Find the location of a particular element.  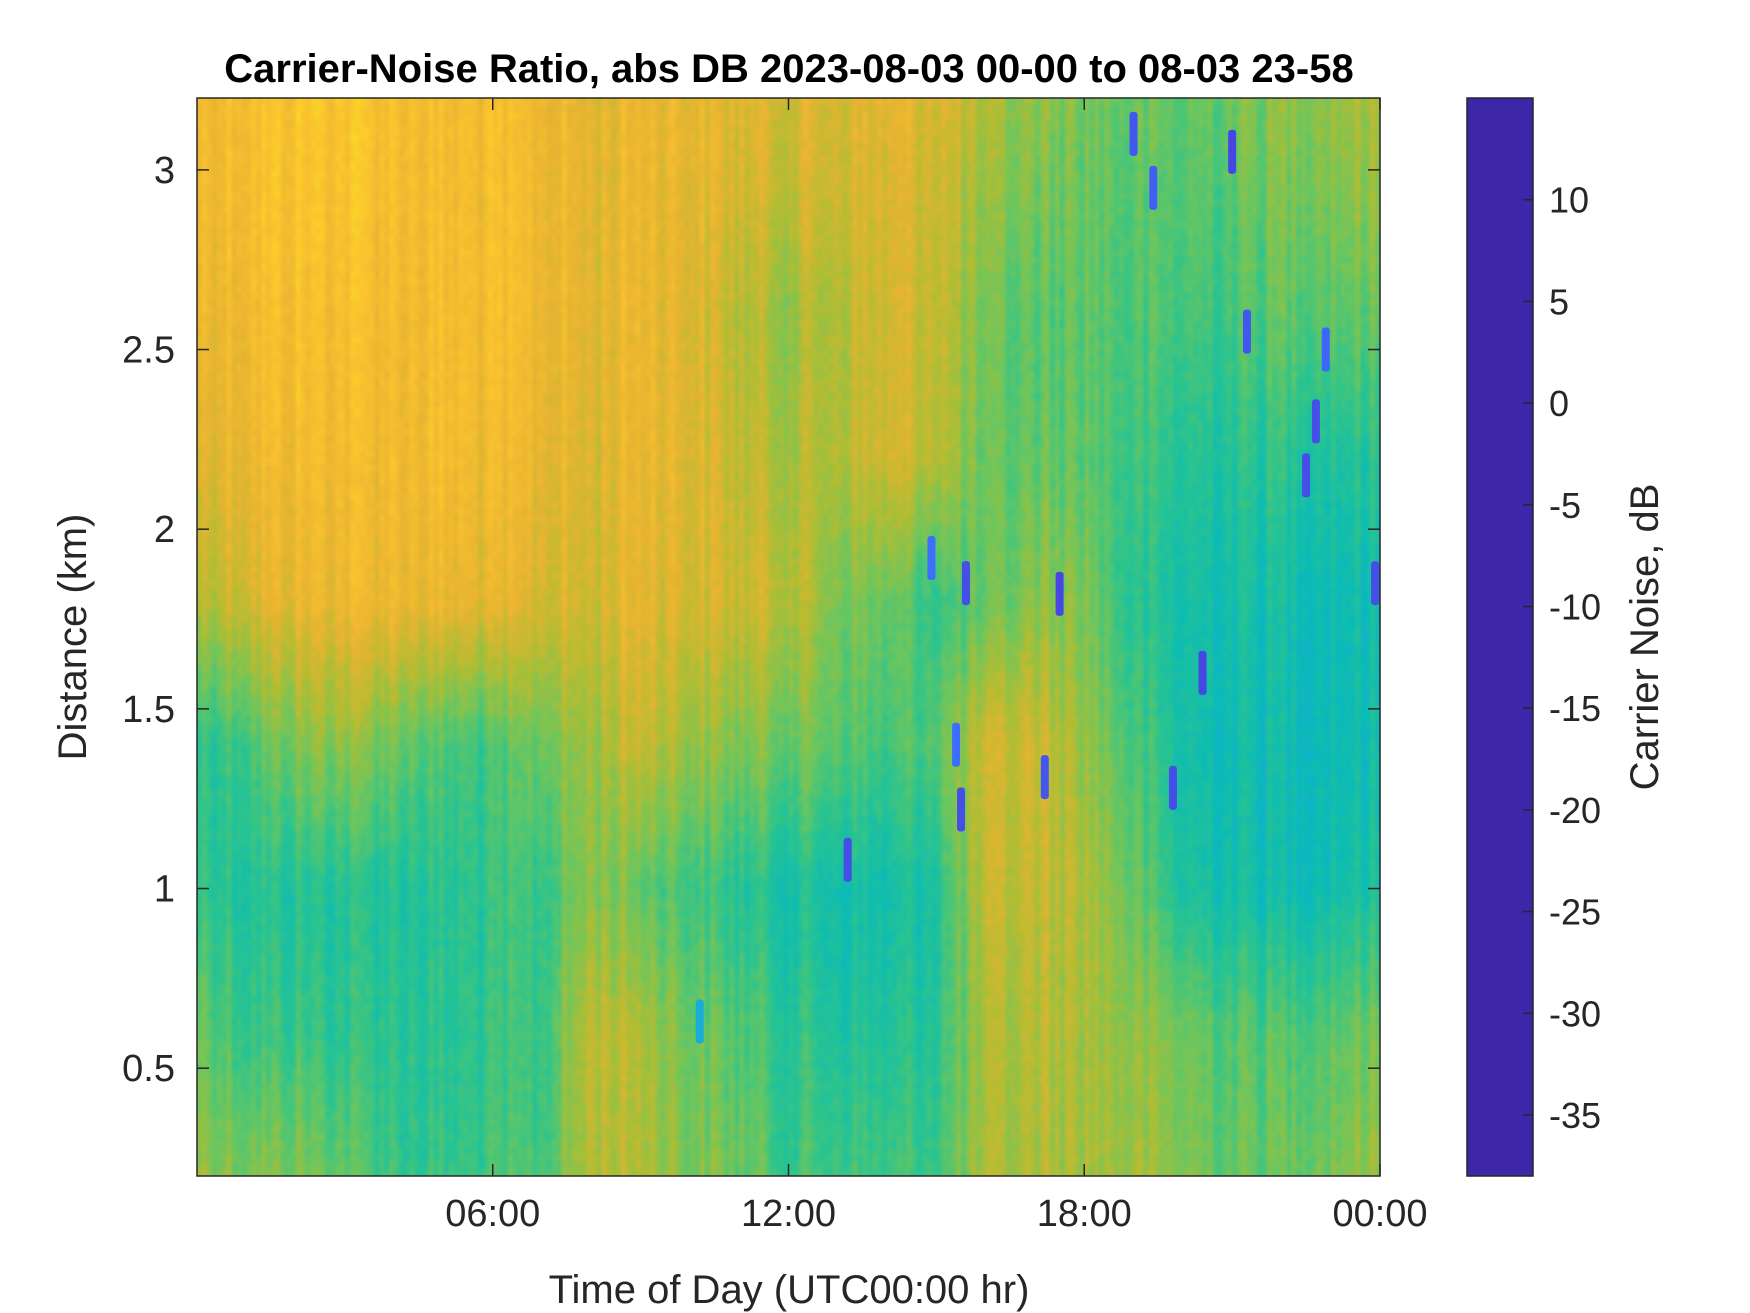

colorbar-tick-label: 5 is located at coordinates (1559, 301).